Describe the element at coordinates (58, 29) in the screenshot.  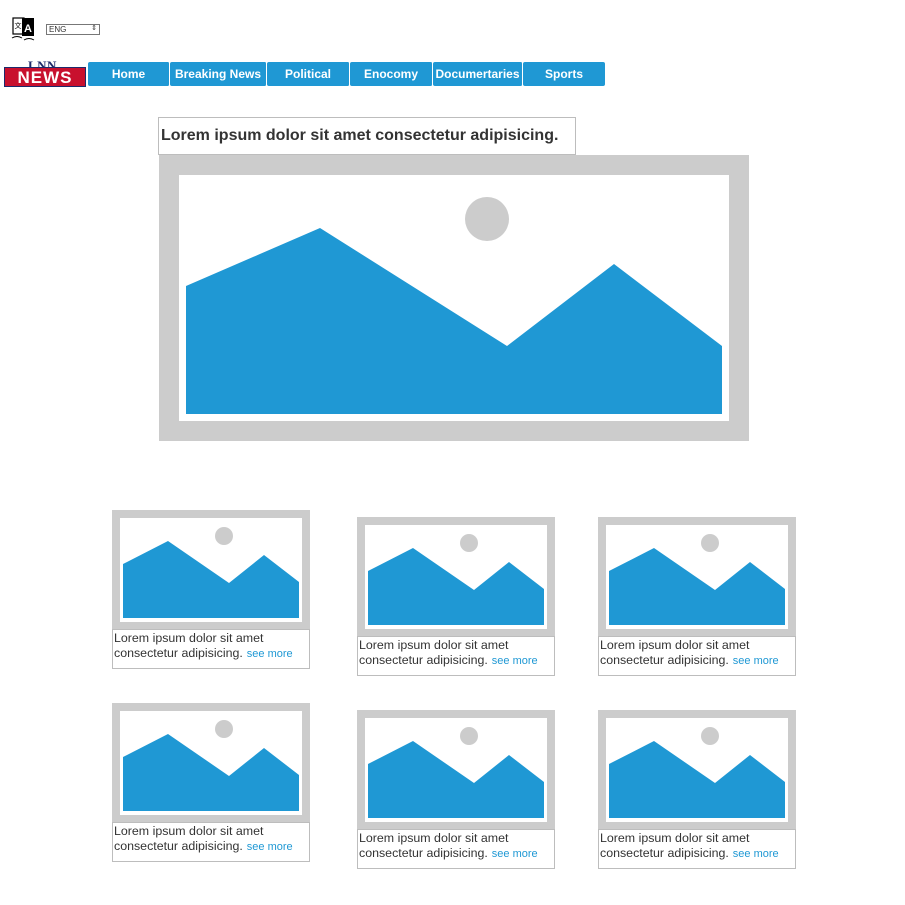
I see `language-select-value: ENG` at that location.